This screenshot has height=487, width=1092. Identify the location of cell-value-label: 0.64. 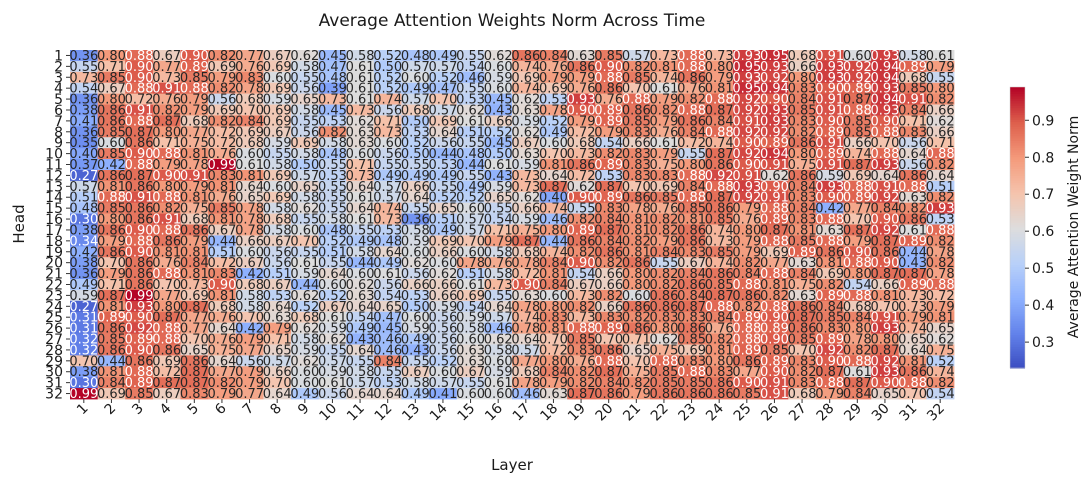
(387, 252).